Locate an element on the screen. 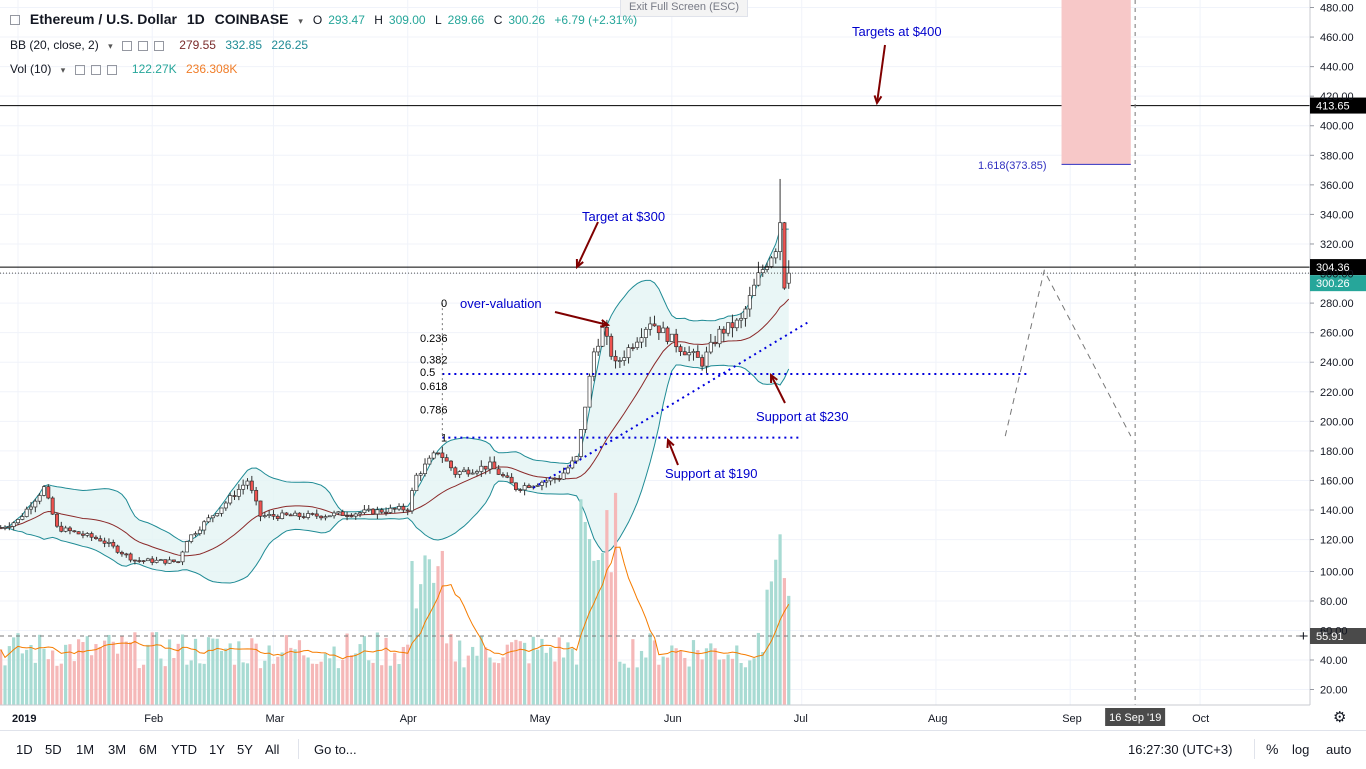  clock-display: 16:27:30 (UTC+3) is located at coordinates (1180, 749).